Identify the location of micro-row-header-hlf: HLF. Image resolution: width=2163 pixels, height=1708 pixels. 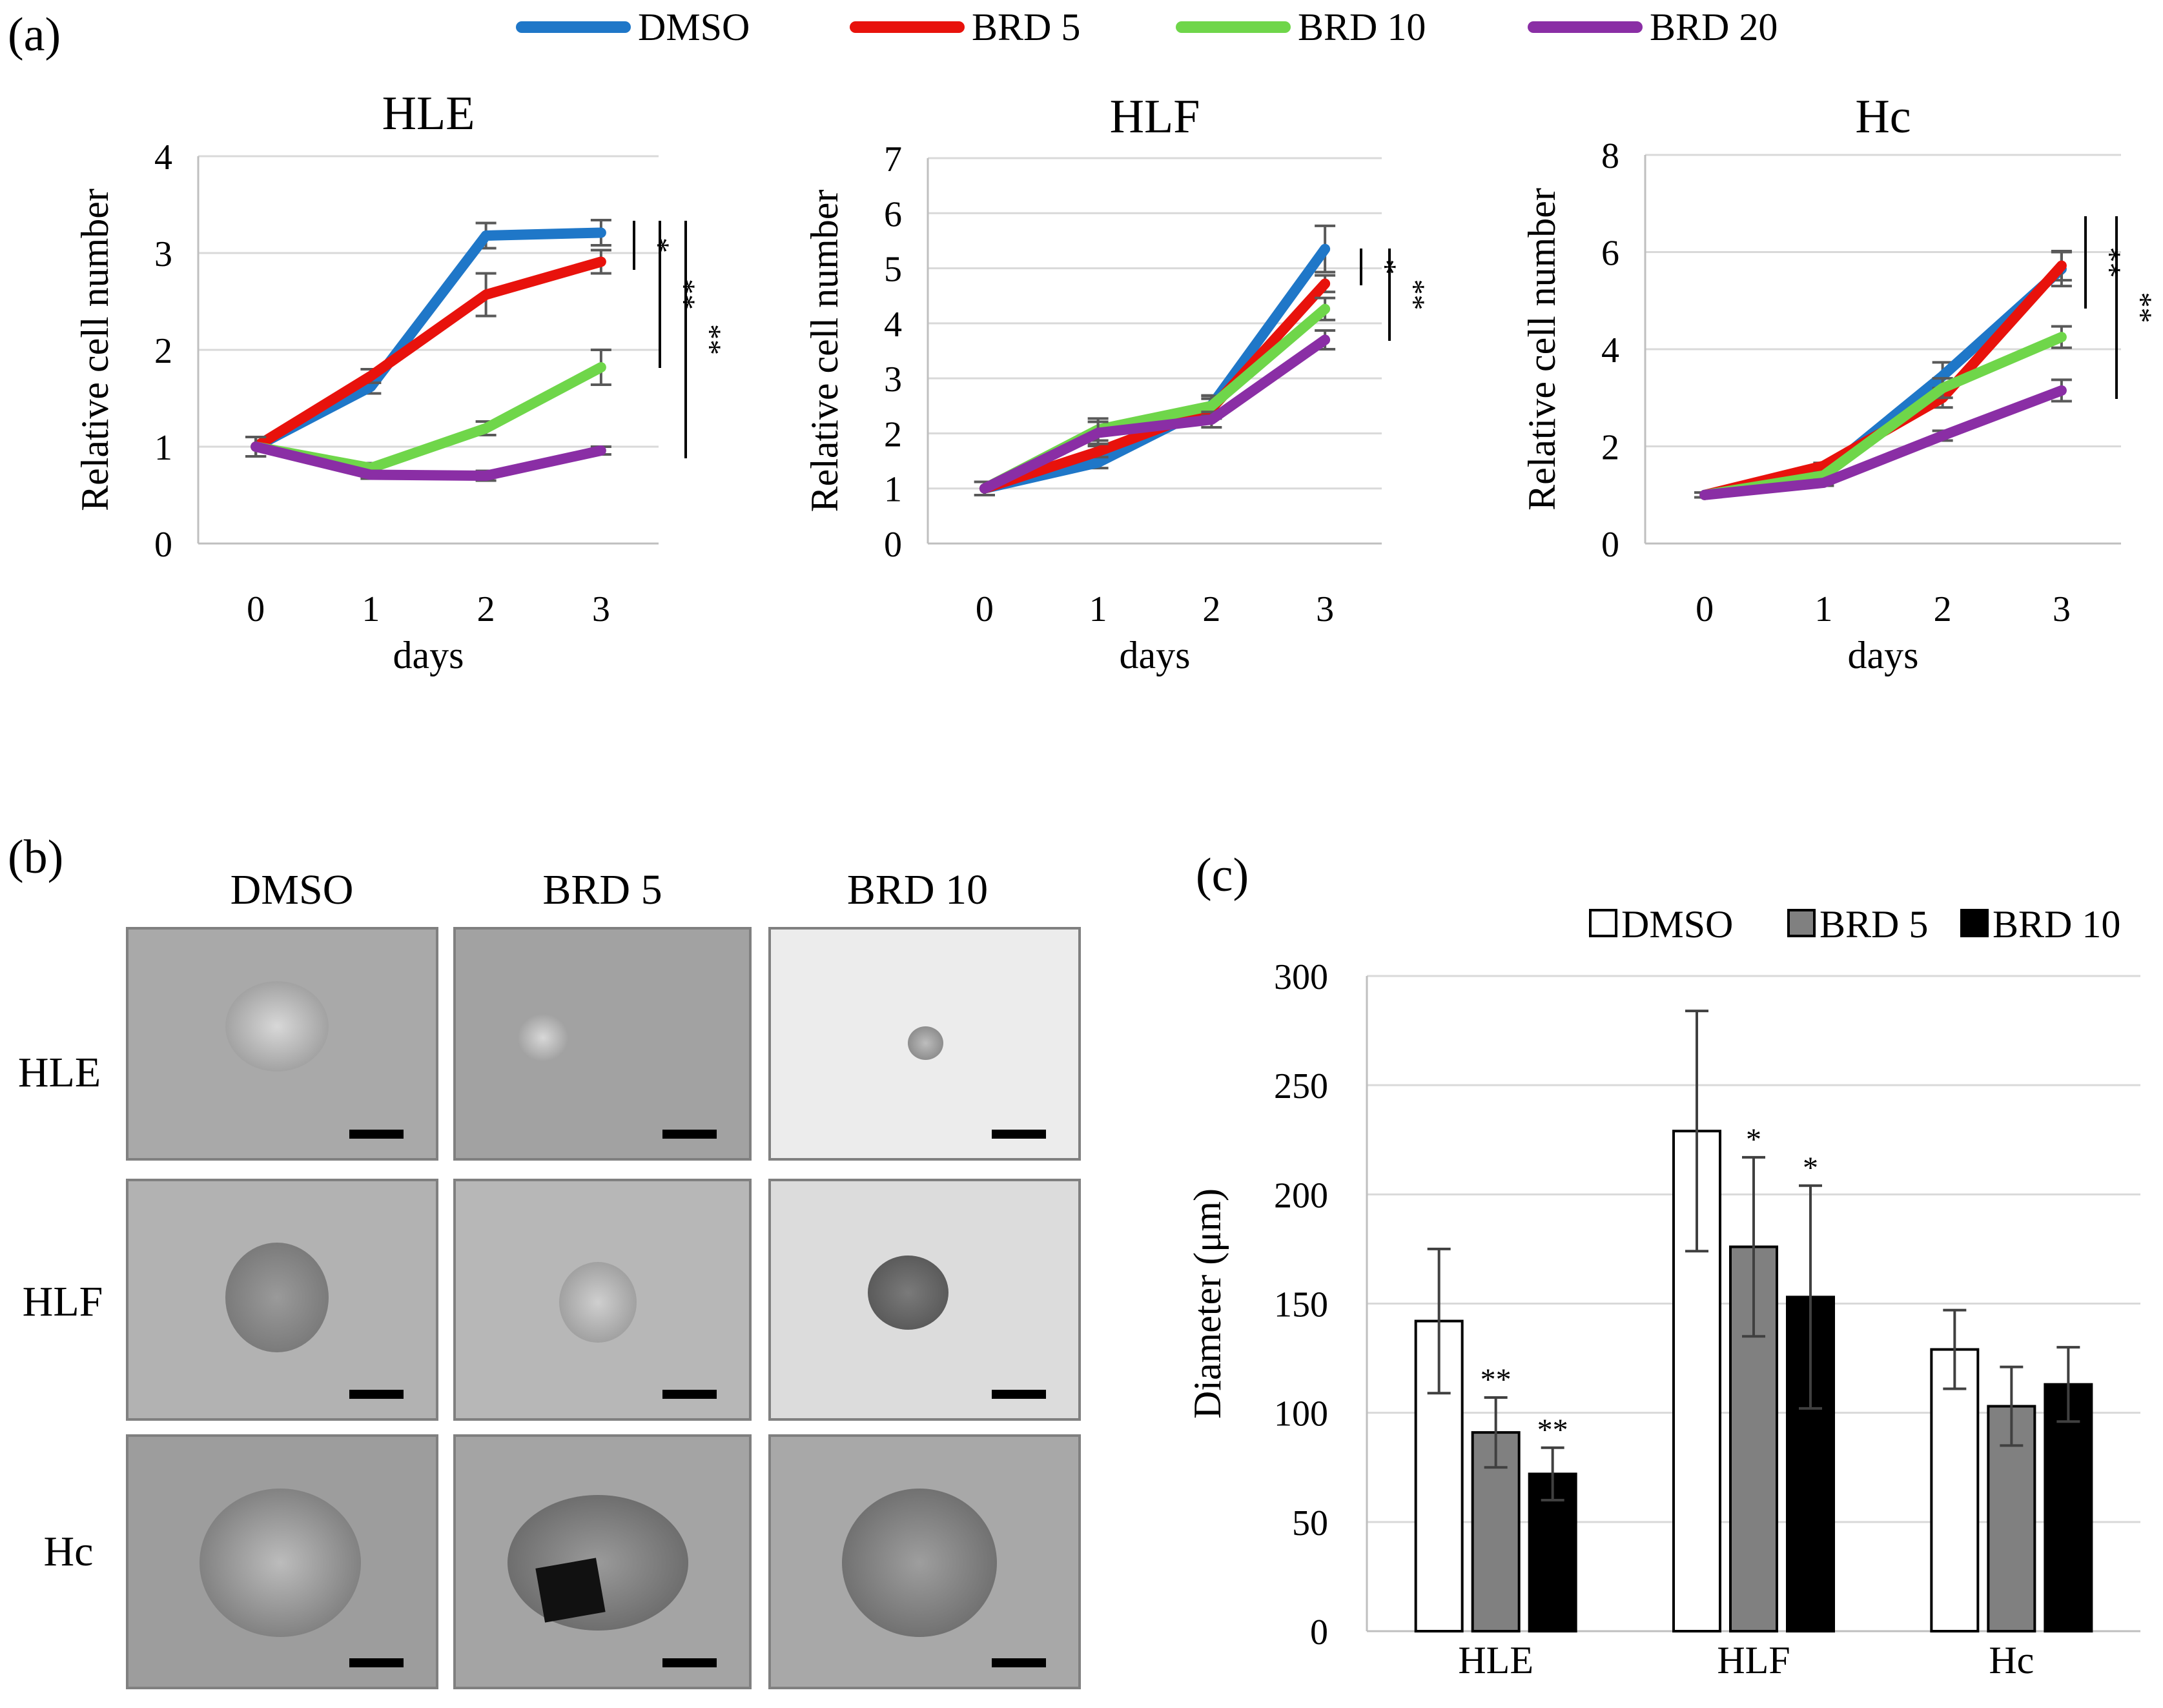
(63, 1301).